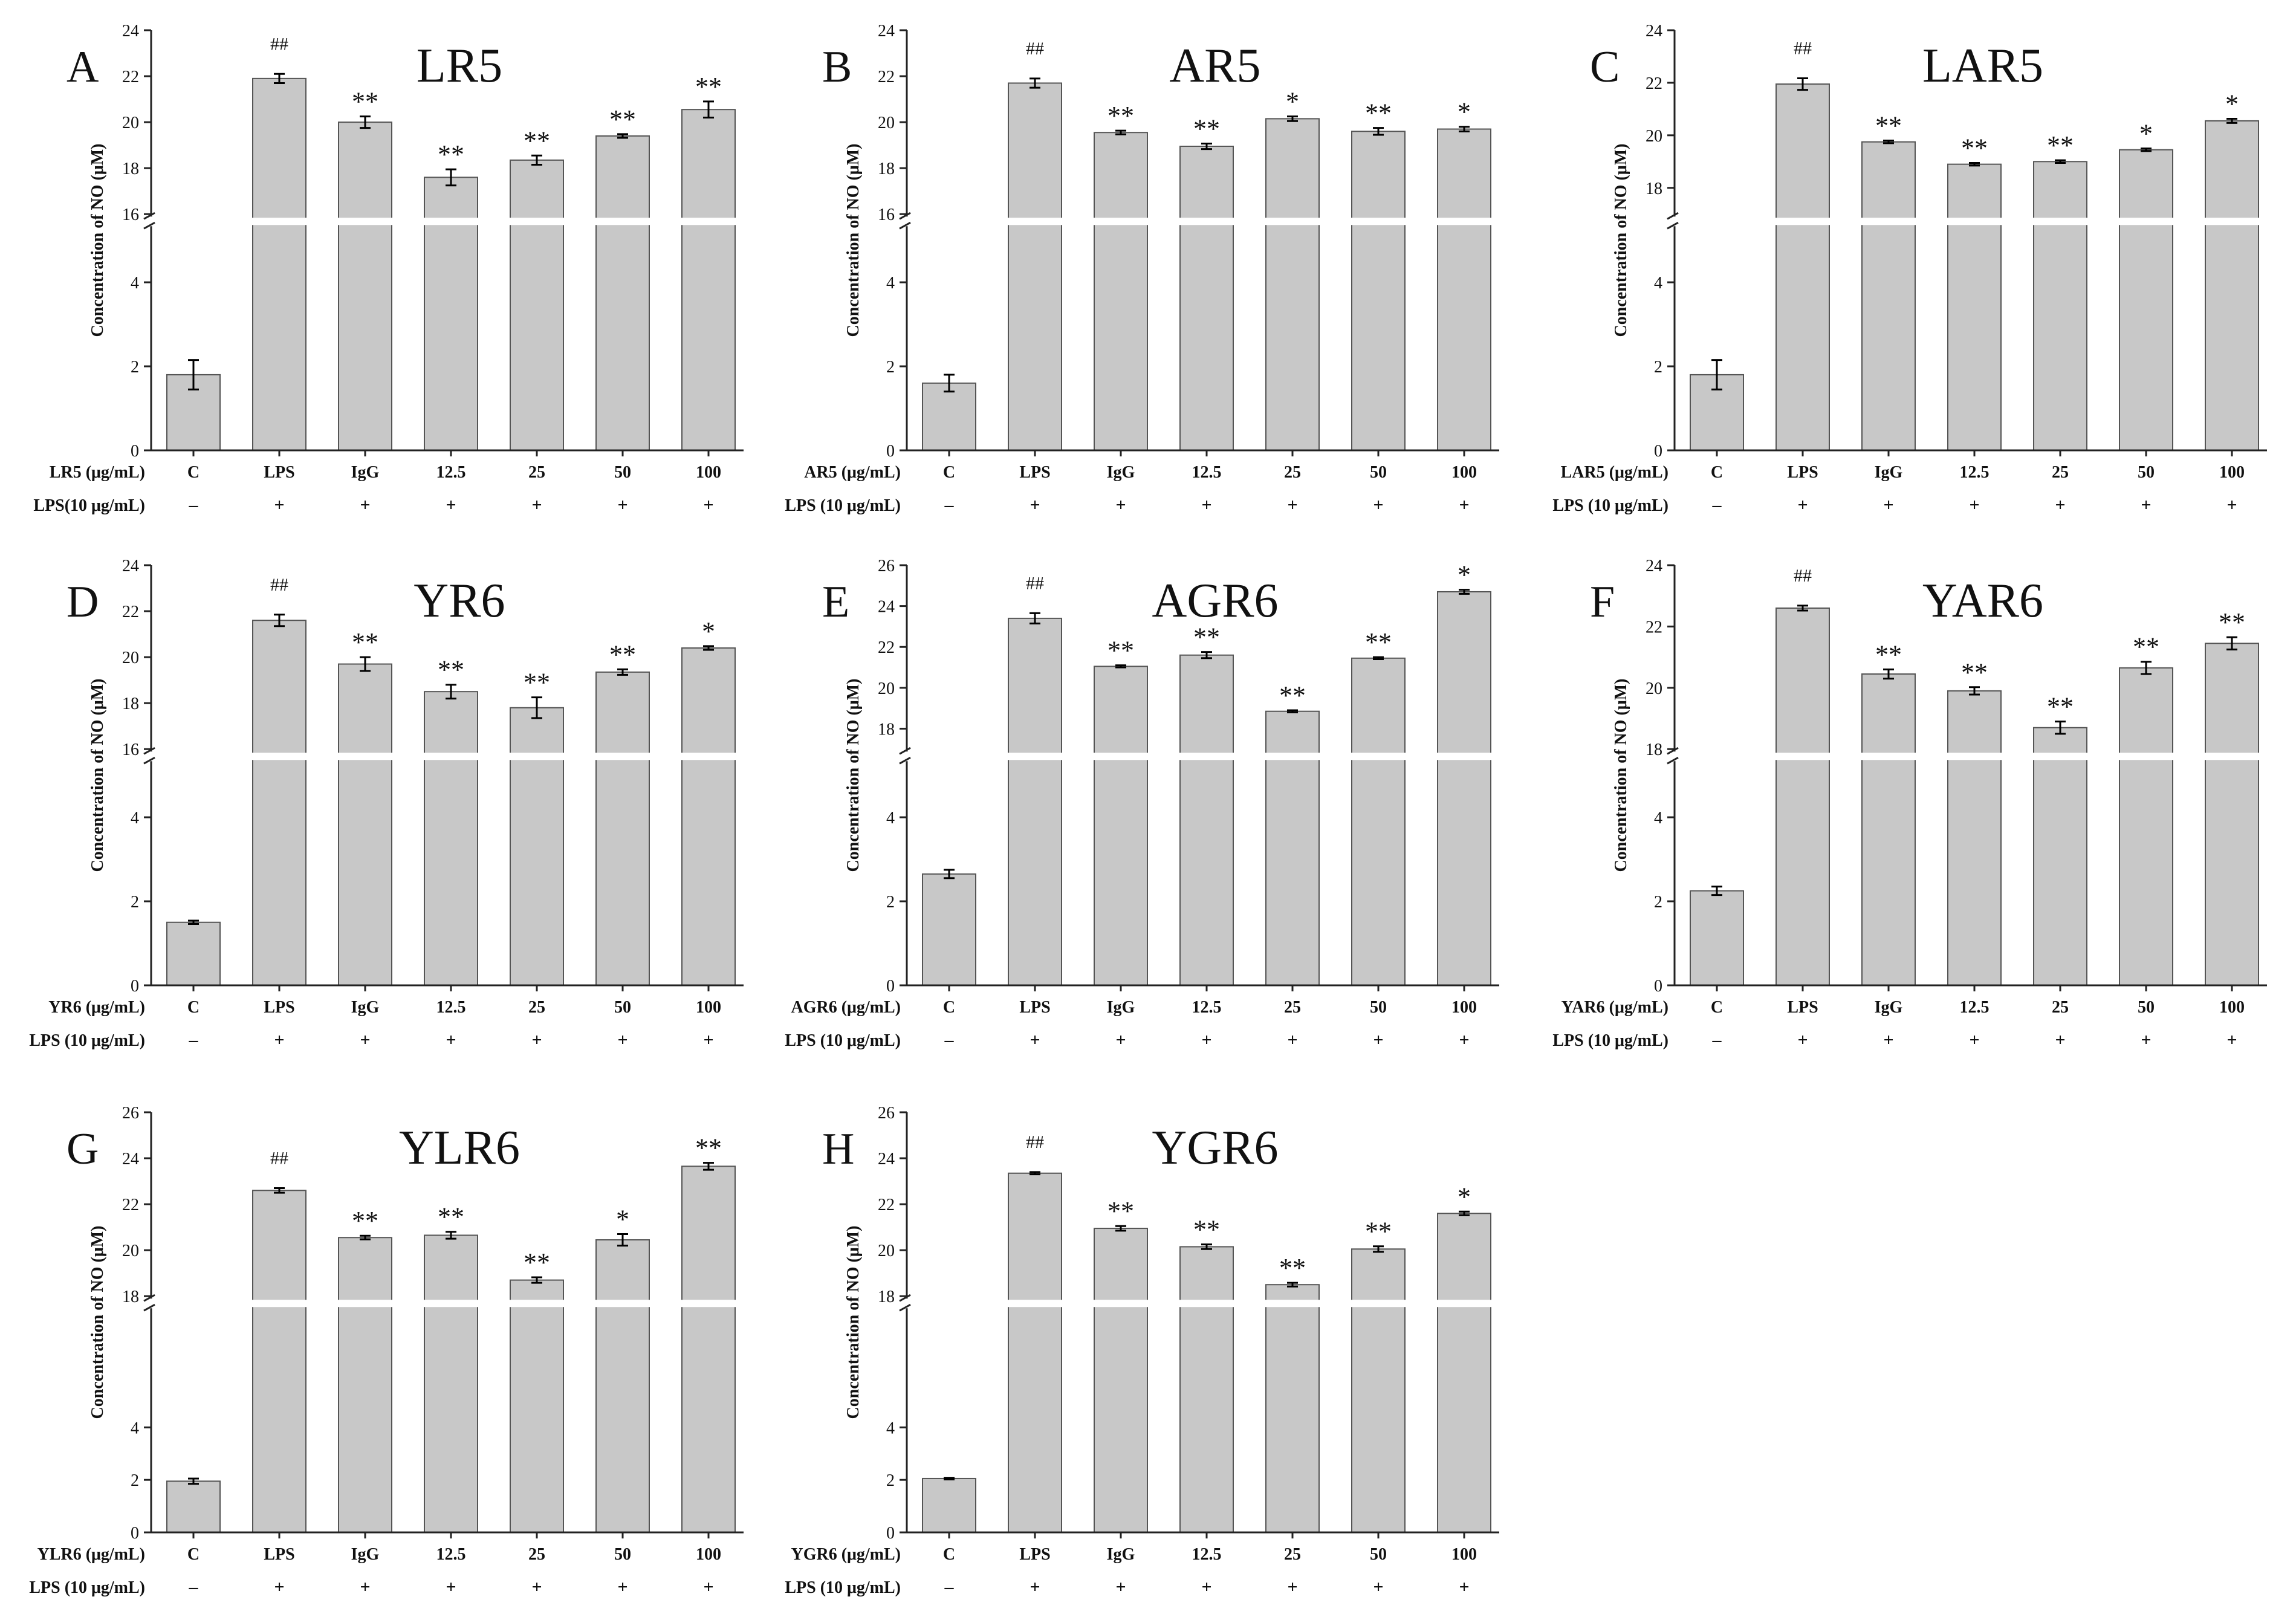 This screenshot has height=1614, width=2296. I want to click on y-tick-label: 16, so click(886, 215).